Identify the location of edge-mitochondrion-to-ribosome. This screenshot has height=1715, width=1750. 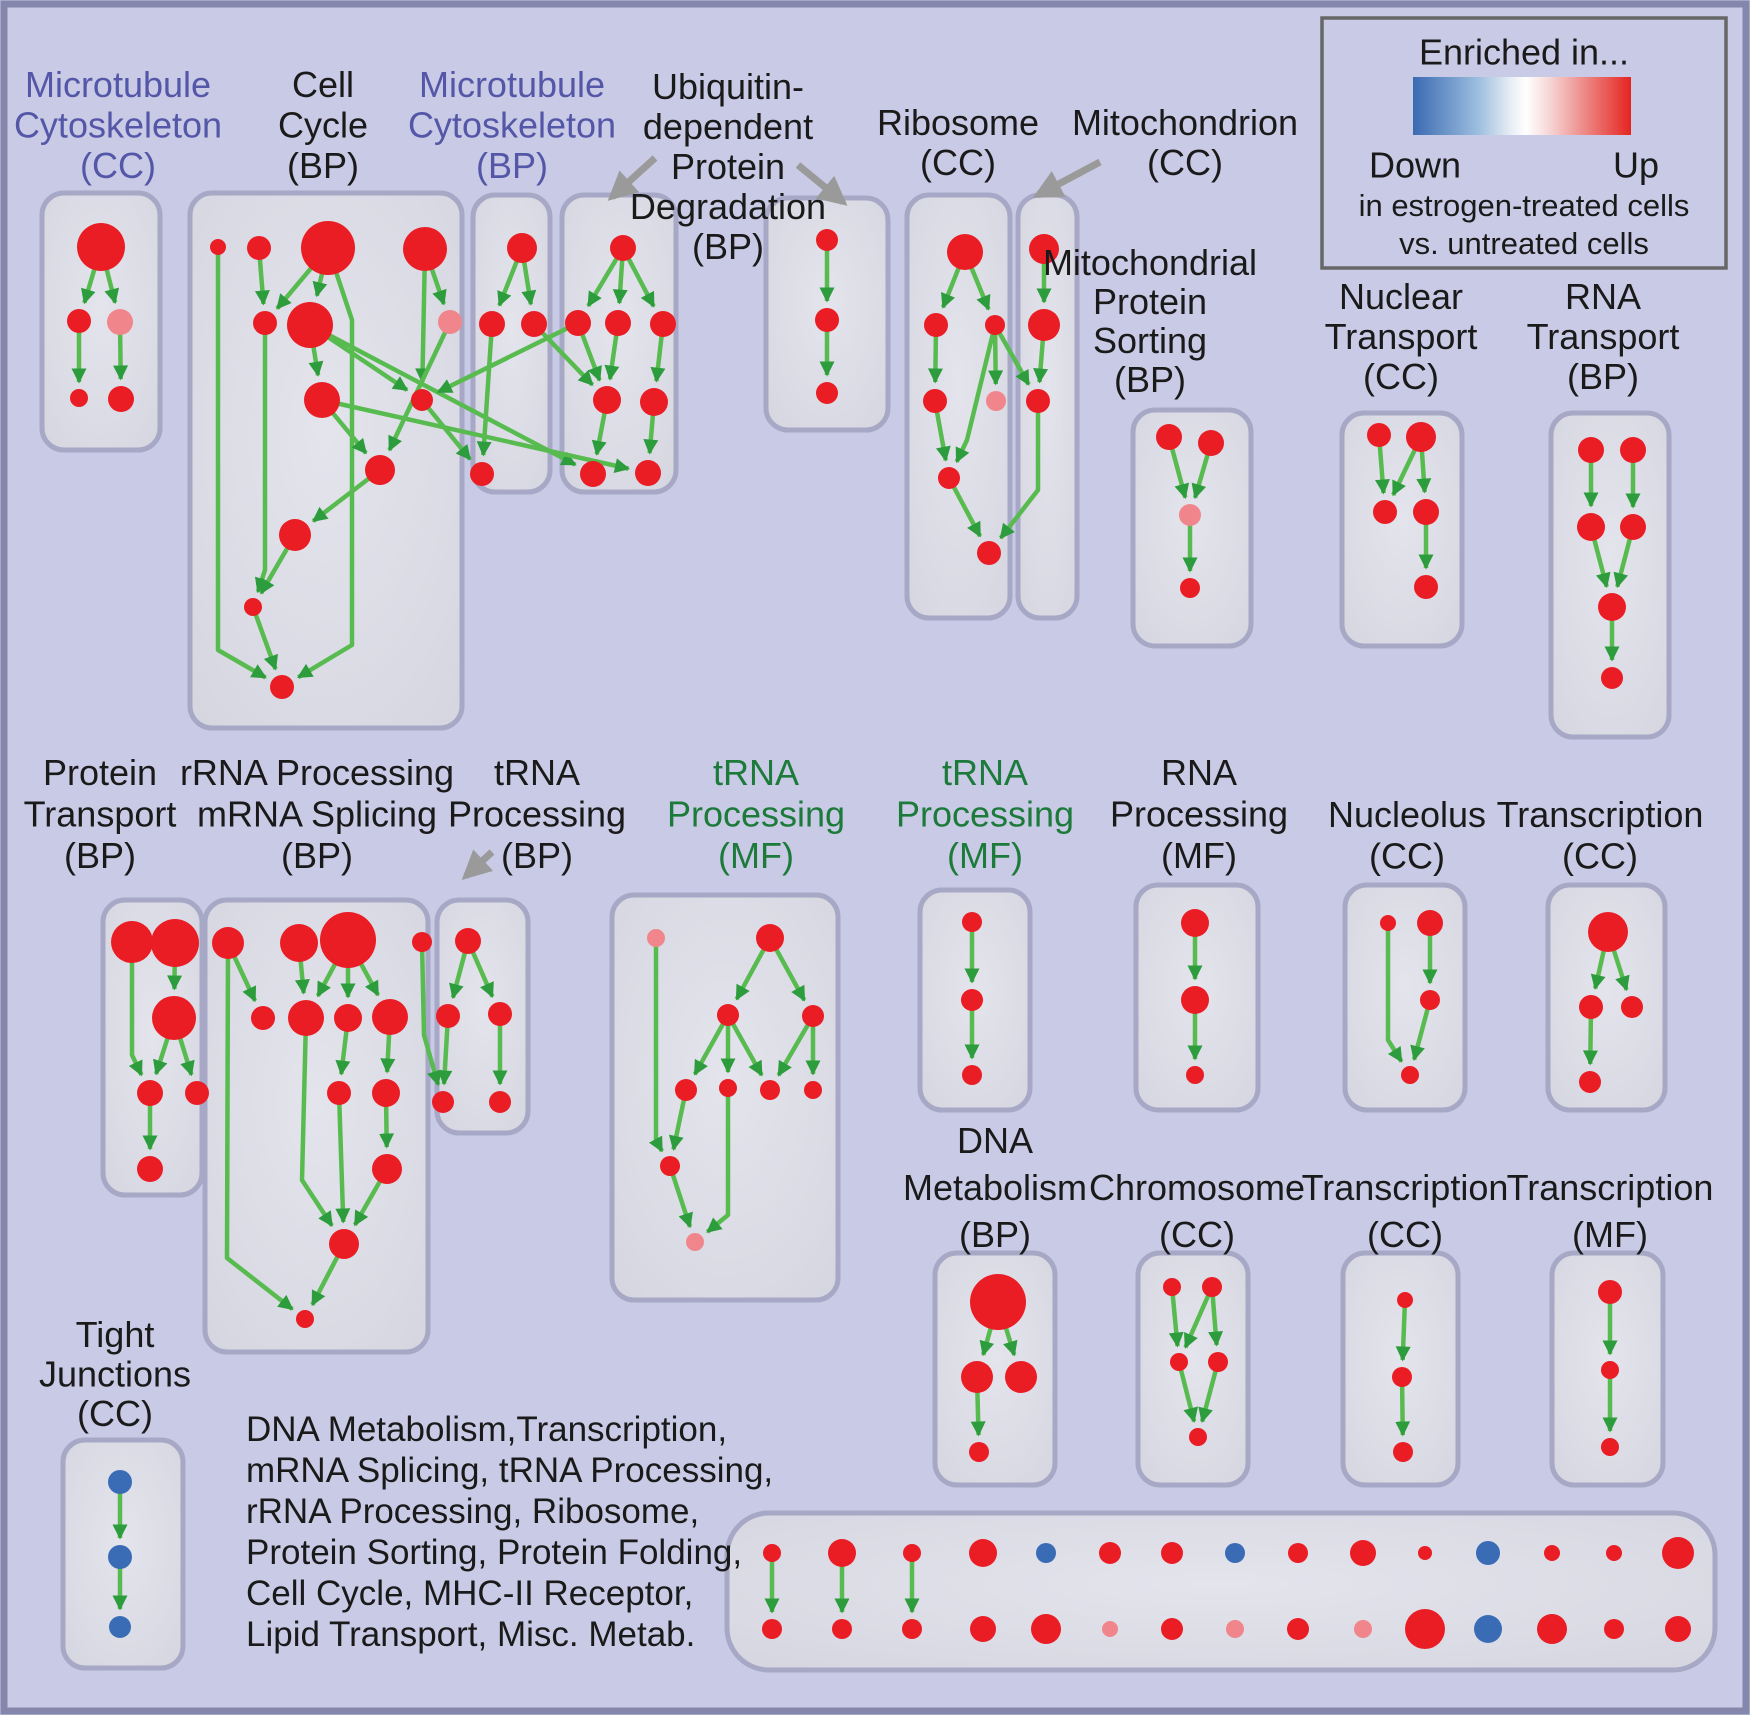
(1019, 470).